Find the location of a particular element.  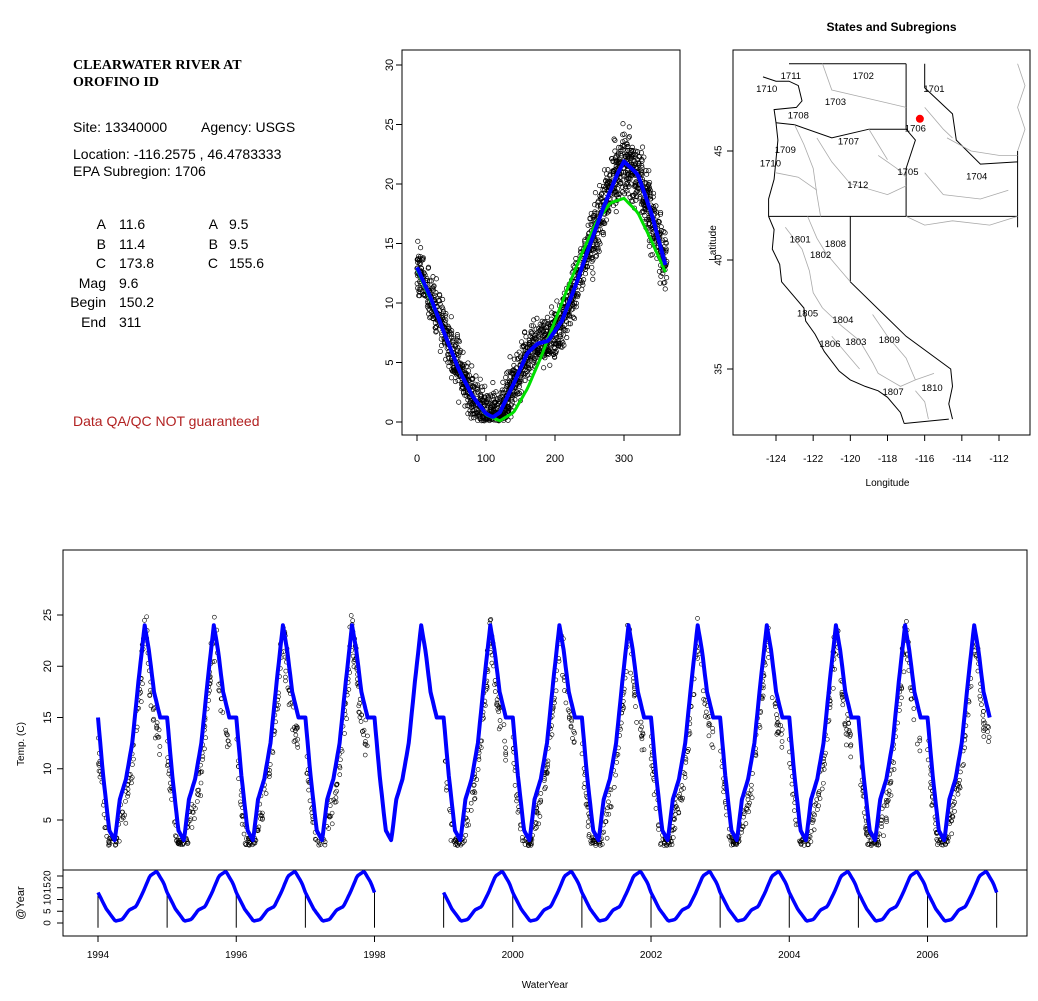

coef-label: Begin is located at coordinates (88, 302).